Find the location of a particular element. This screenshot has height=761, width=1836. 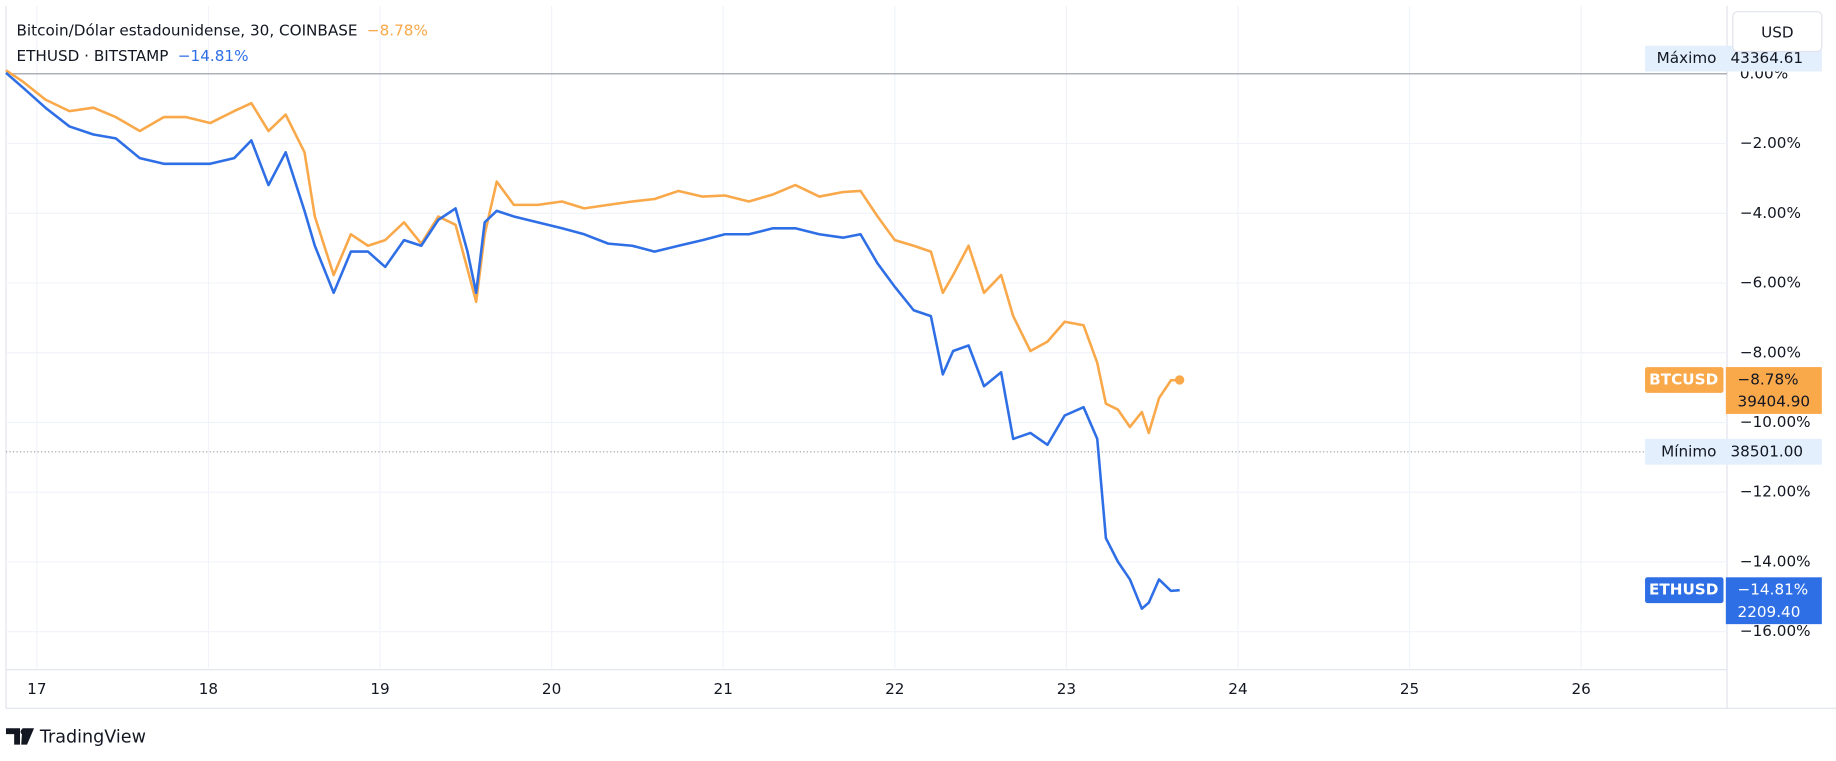

last-point is located at coordinates (1179, 380).